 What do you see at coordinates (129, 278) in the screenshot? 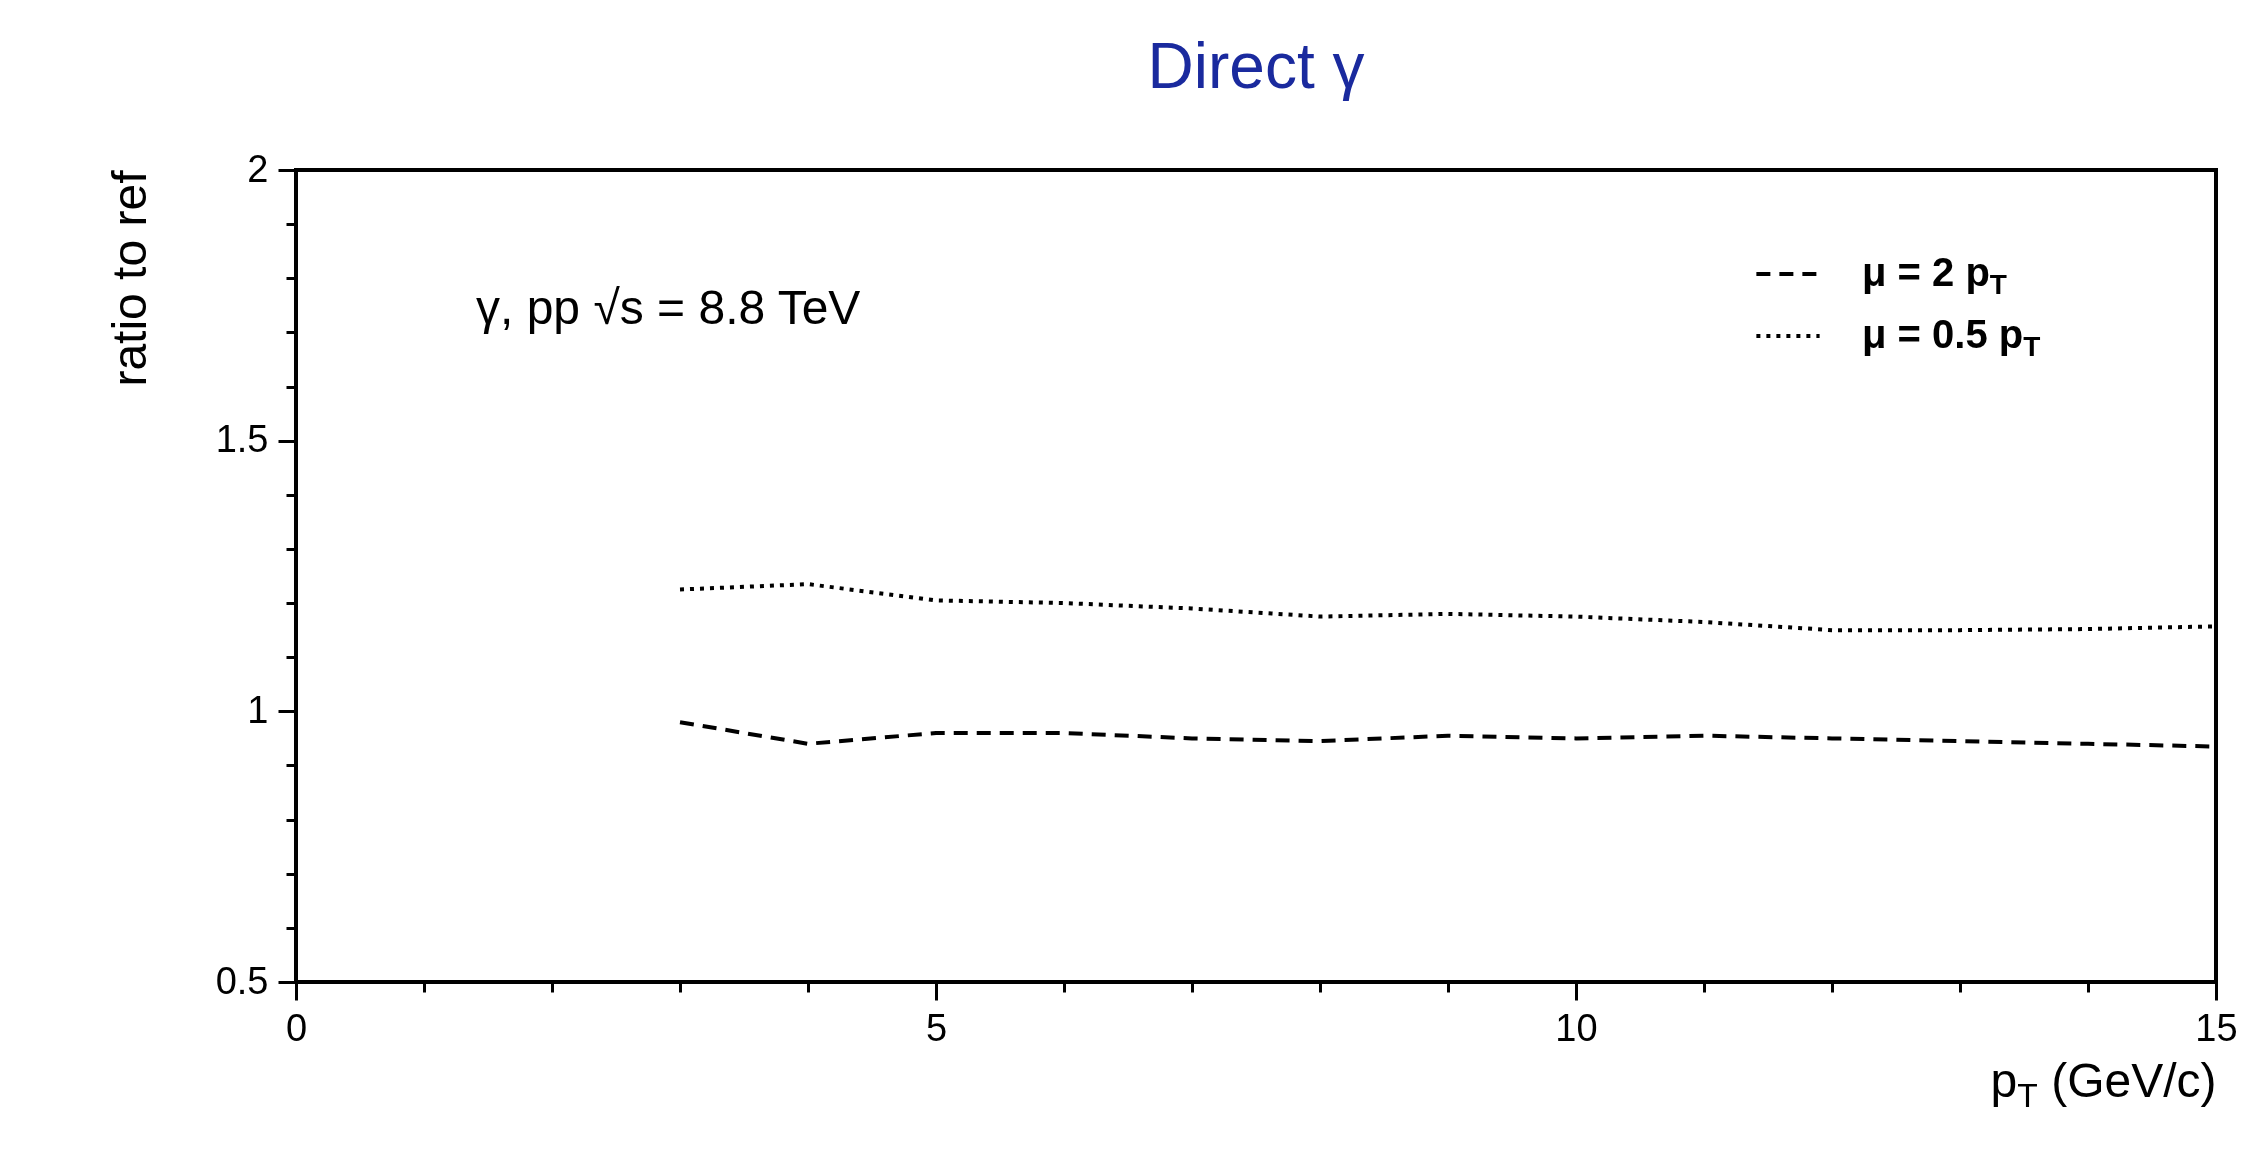
I see `y-axis-title: ratio to ref` at bounding box center [129, 278].